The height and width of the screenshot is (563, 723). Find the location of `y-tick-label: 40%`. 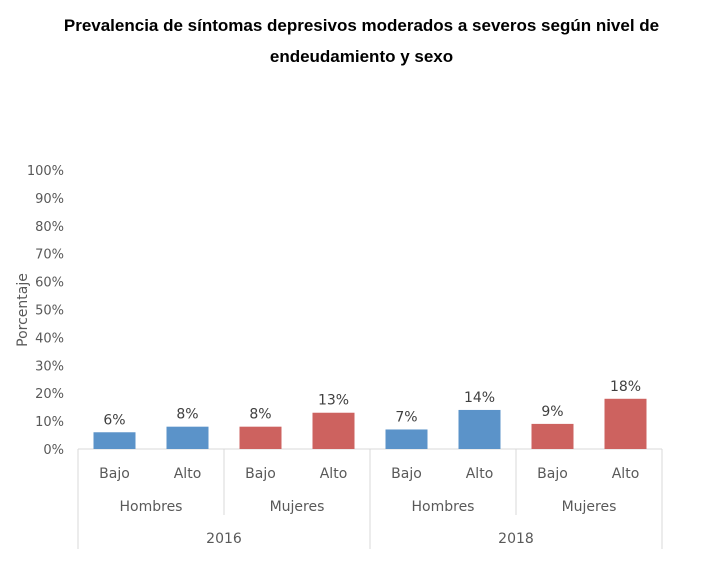

y-tick-label: 40% is located at coordinates (49, 338).